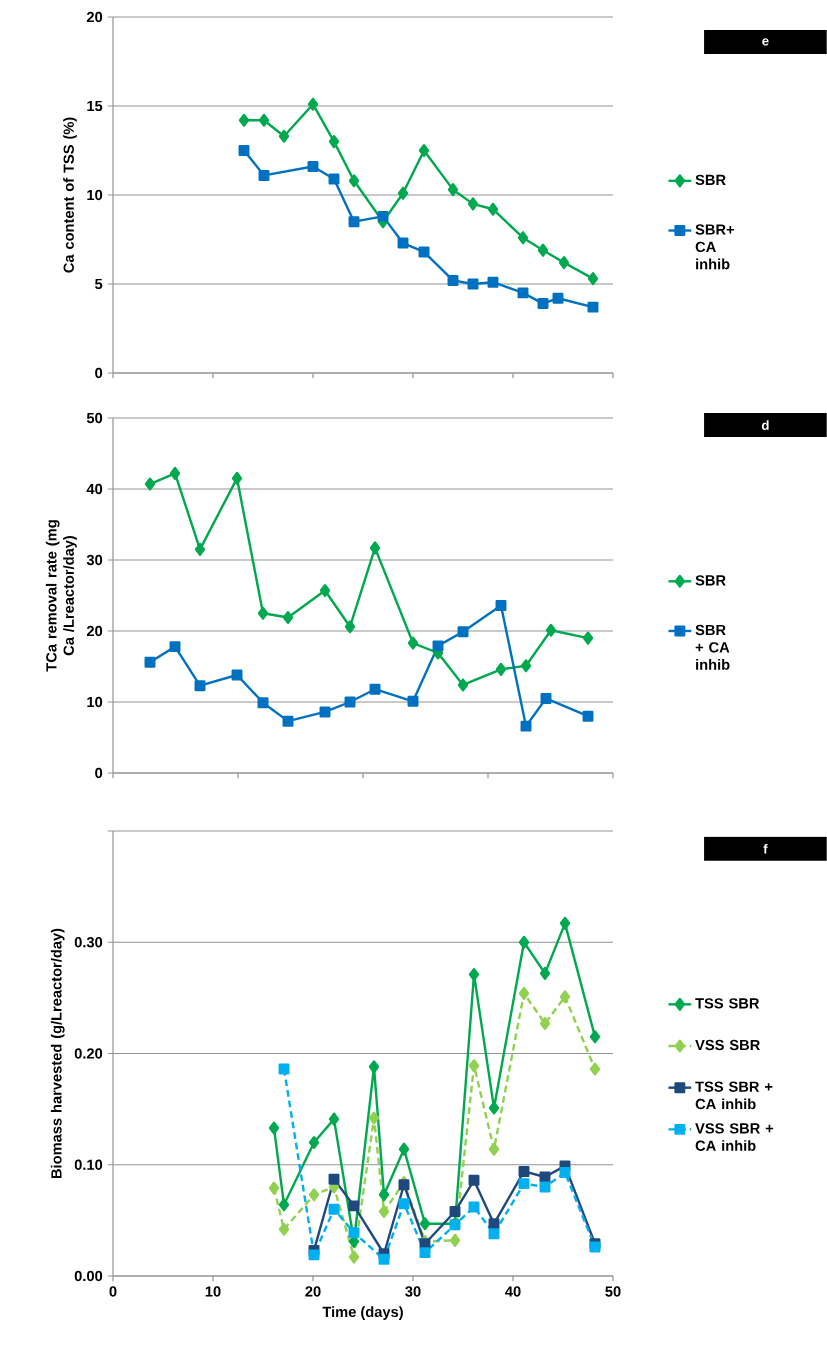 The height and width of the screenshot is (1355, 827). Describe the element at coordinates (765, 848) in the screenshot. I see `text: f` at that location.